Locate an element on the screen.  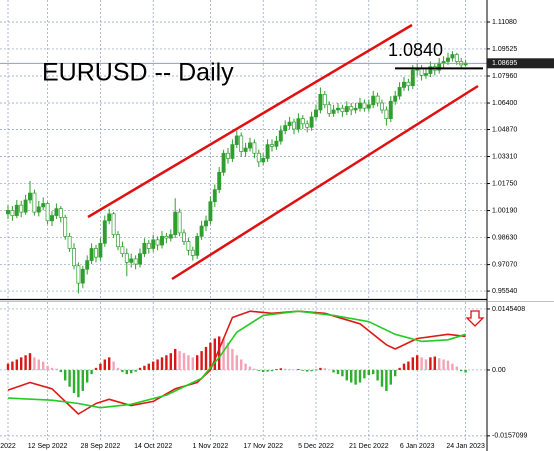
y-tick-label: 1.00190 is located at coordinates (504, 210).